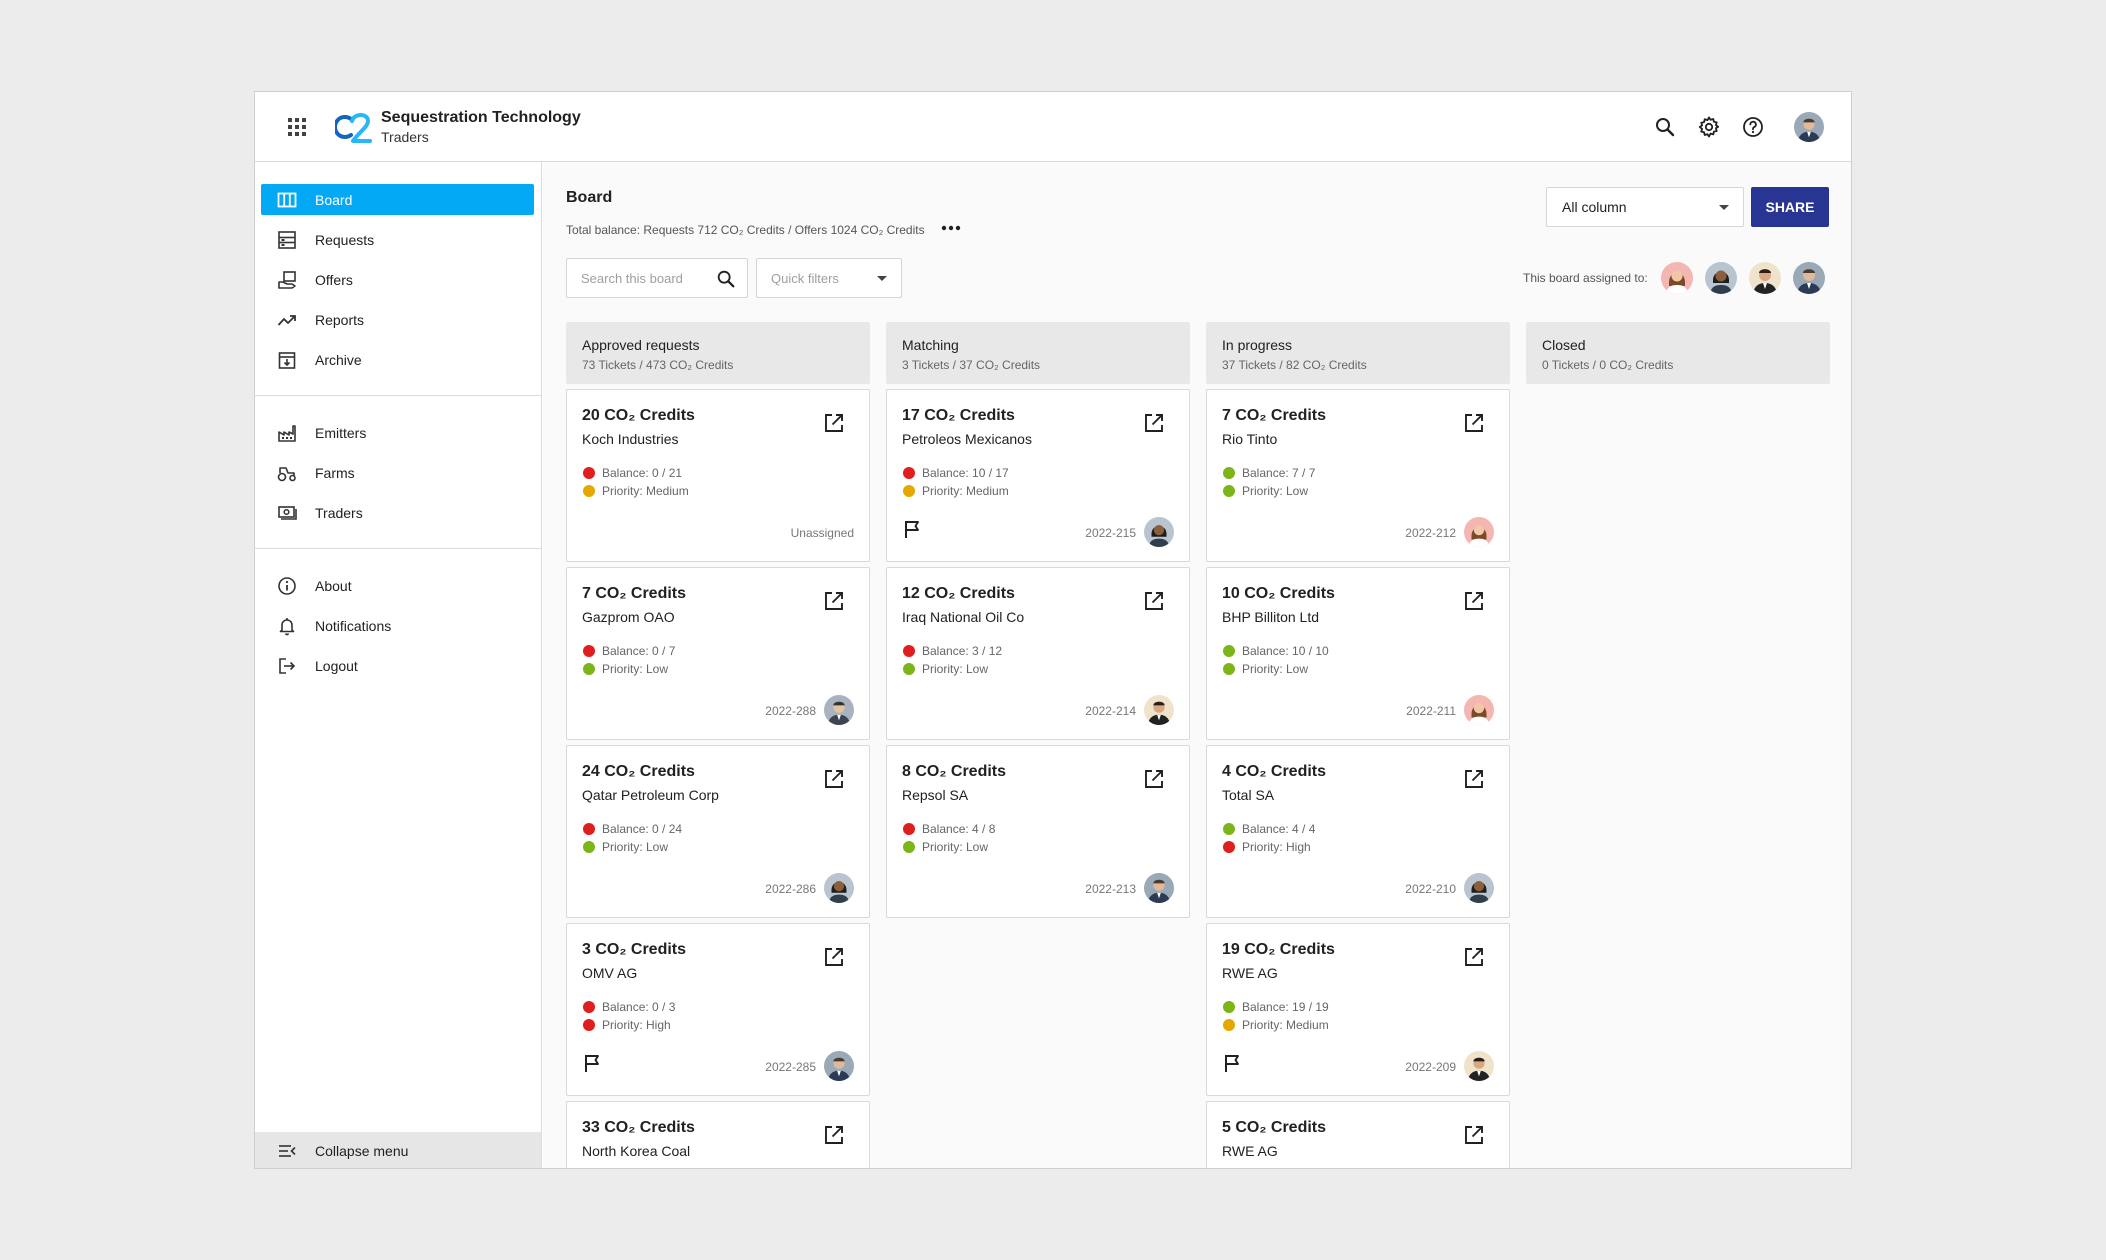 The image size is (2106, 1260). Describe the element at coordinates (397, 319) in the screenshot. I see `sidebar-item-reports: Reports` at that location.